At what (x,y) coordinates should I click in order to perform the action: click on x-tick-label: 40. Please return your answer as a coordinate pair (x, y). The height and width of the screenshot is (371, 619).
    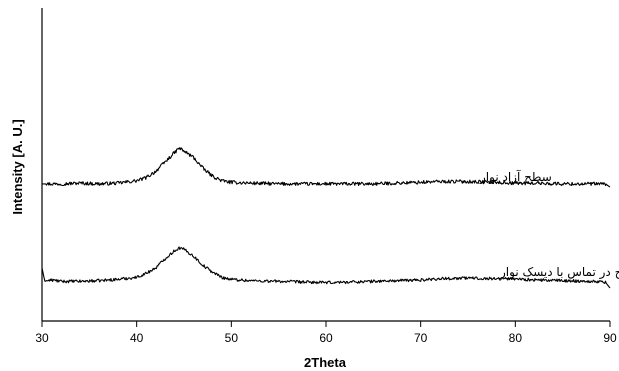
    Looking at the image, I should click on (137, 338).